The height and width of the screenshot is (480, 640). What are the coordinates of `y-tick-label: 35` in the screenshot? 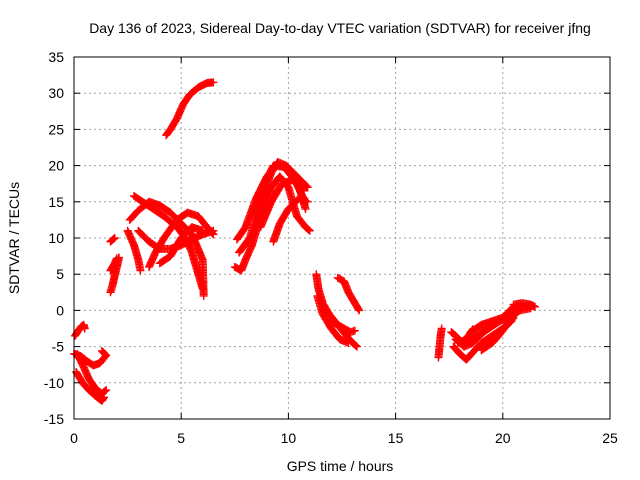 It's located at (56, 57).